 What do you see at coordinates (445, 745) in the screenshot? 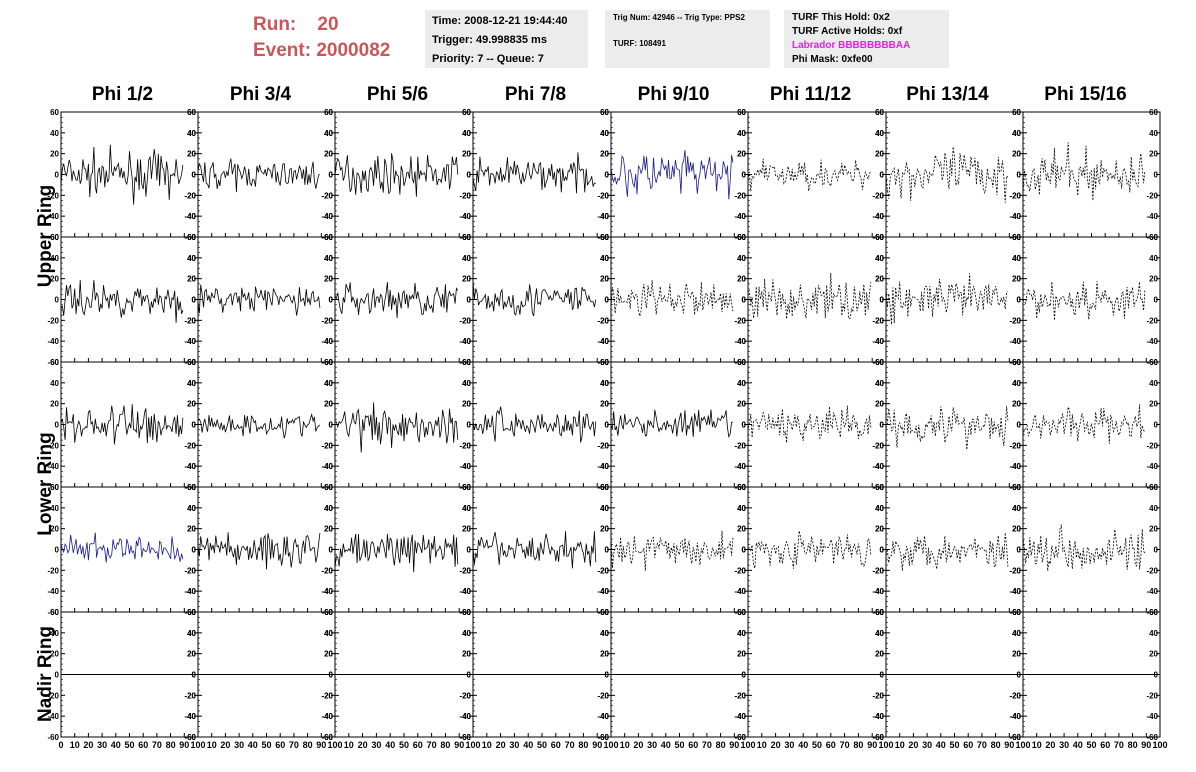
I see `x-tick-label: 80` at bounding box center [445, 745].